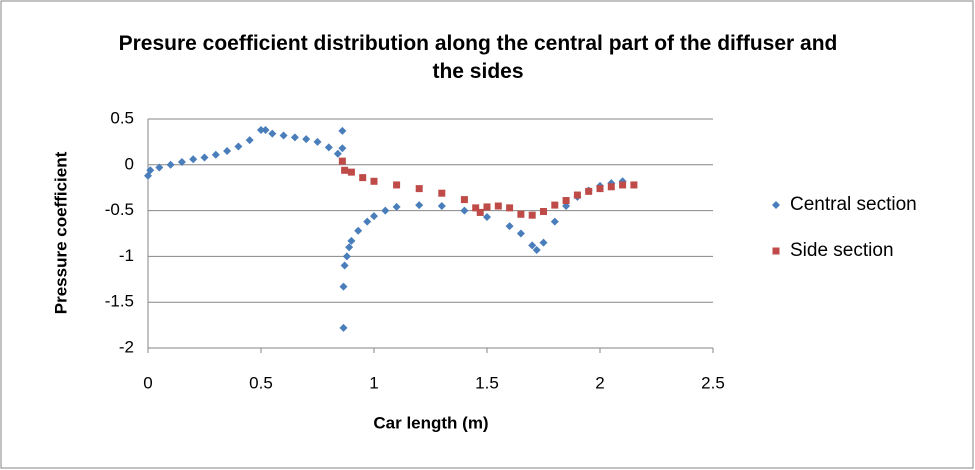  I want to click on x-tick-label: 0, so click(147, 382).